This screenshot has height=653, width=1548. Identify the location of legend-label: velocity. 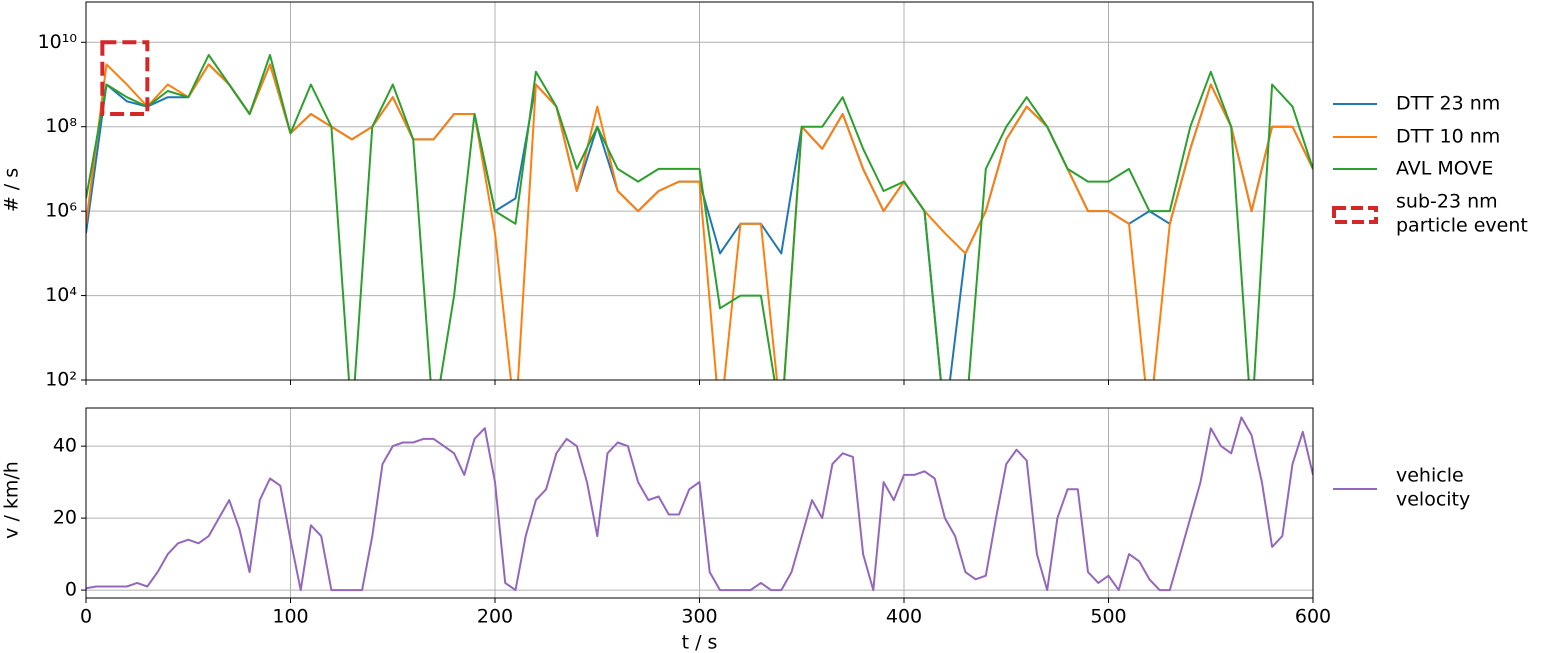
(1433, 500).